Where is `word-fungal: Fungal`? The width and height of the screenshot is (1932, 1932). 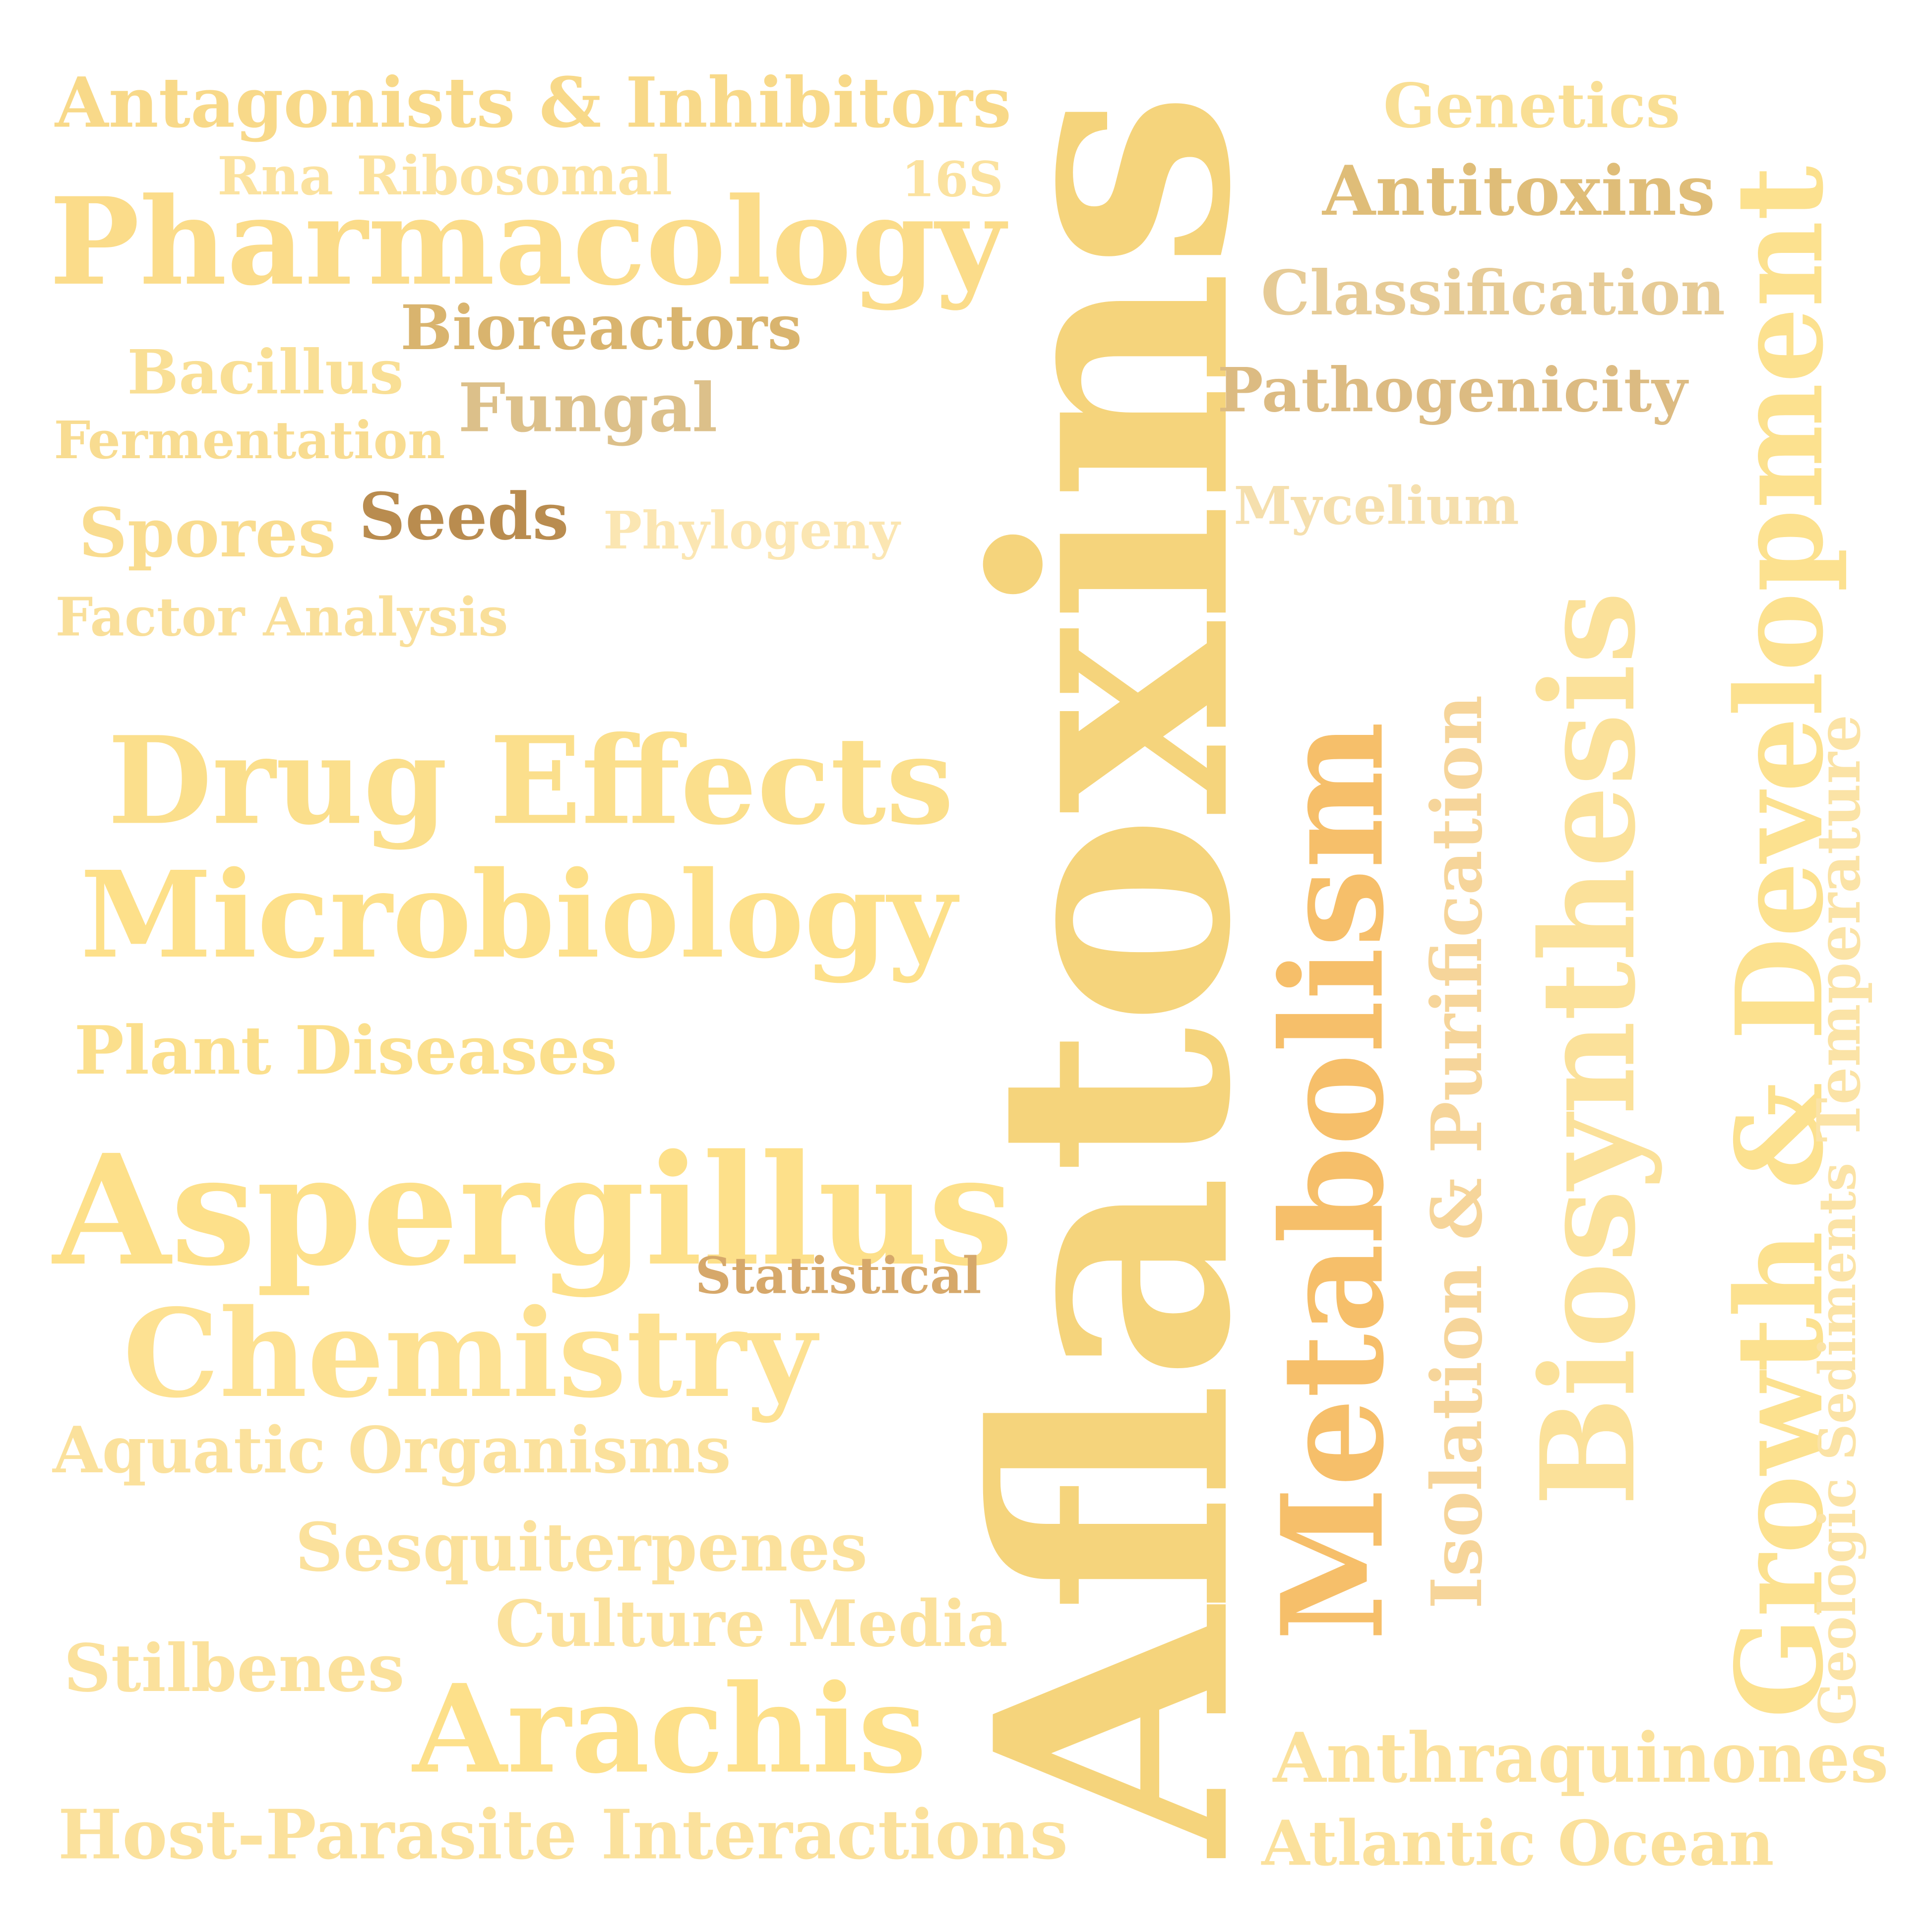 word-fungal: Fungal is located at coordinates (588, 407).